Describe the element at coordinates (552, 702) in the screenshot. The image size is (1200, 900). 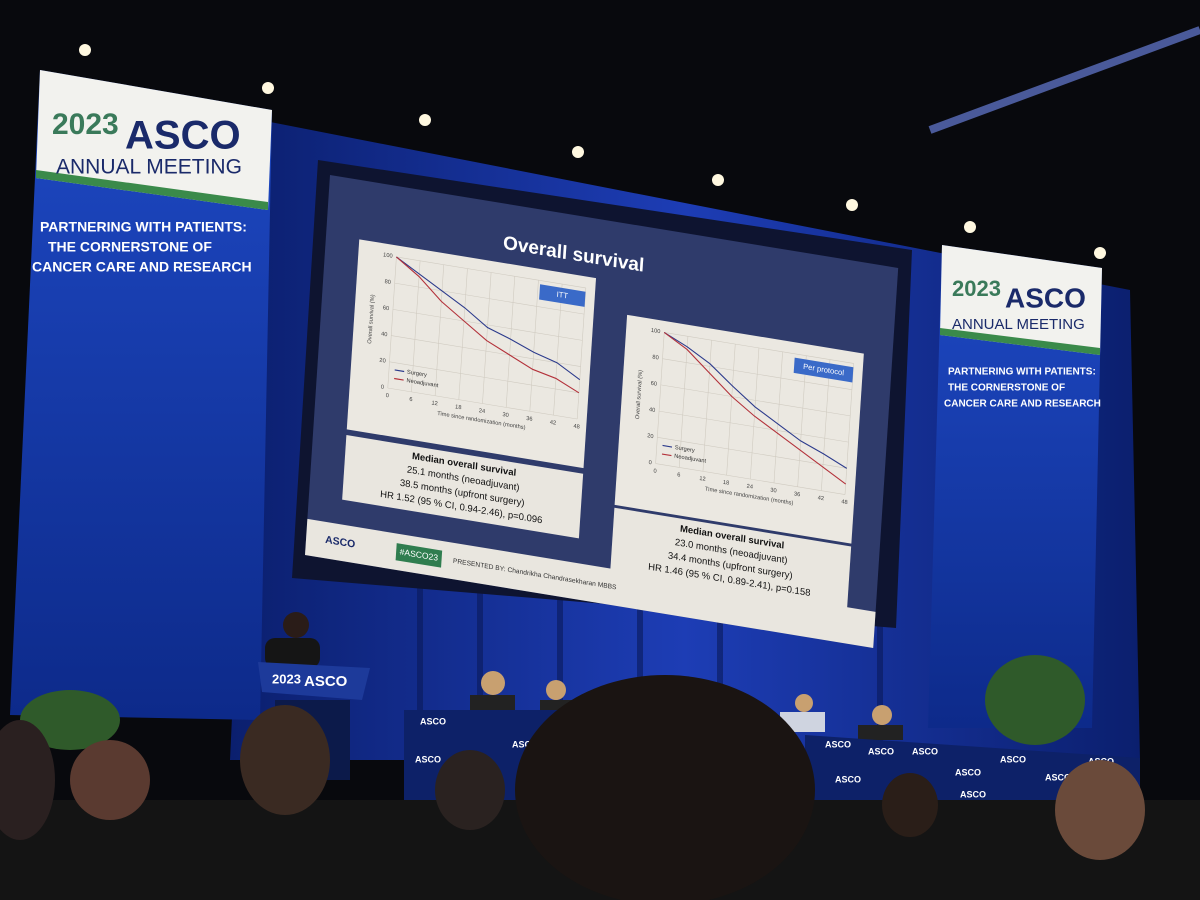
I see `plants` at that location.